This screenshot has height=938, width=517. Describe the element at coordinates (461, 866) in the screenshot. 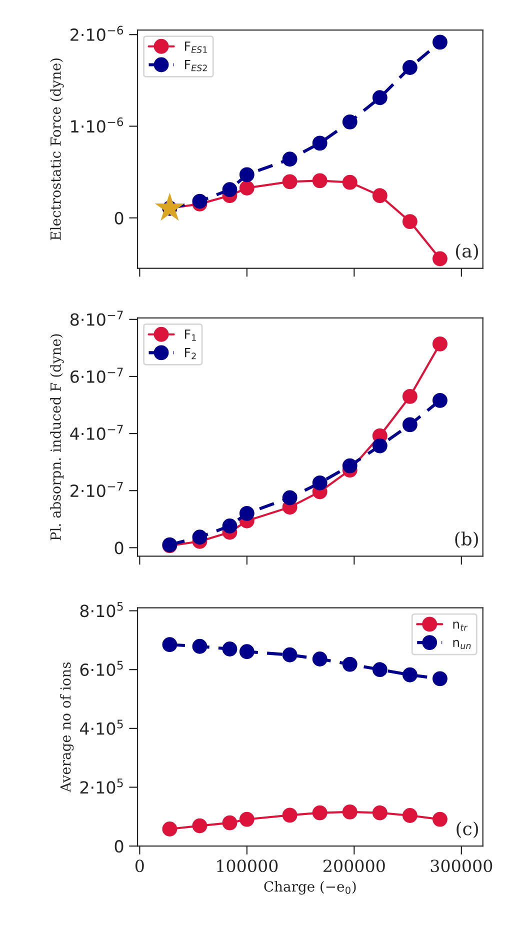

I see `x-tick-label: 300000` at that location.